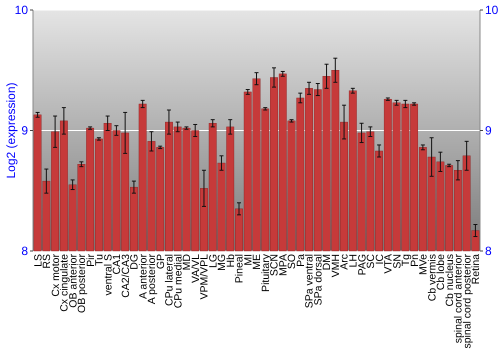  Describe the element at coordinates (488, 251) in the screenshot. I see `y2-tick-label: 8` at that location.